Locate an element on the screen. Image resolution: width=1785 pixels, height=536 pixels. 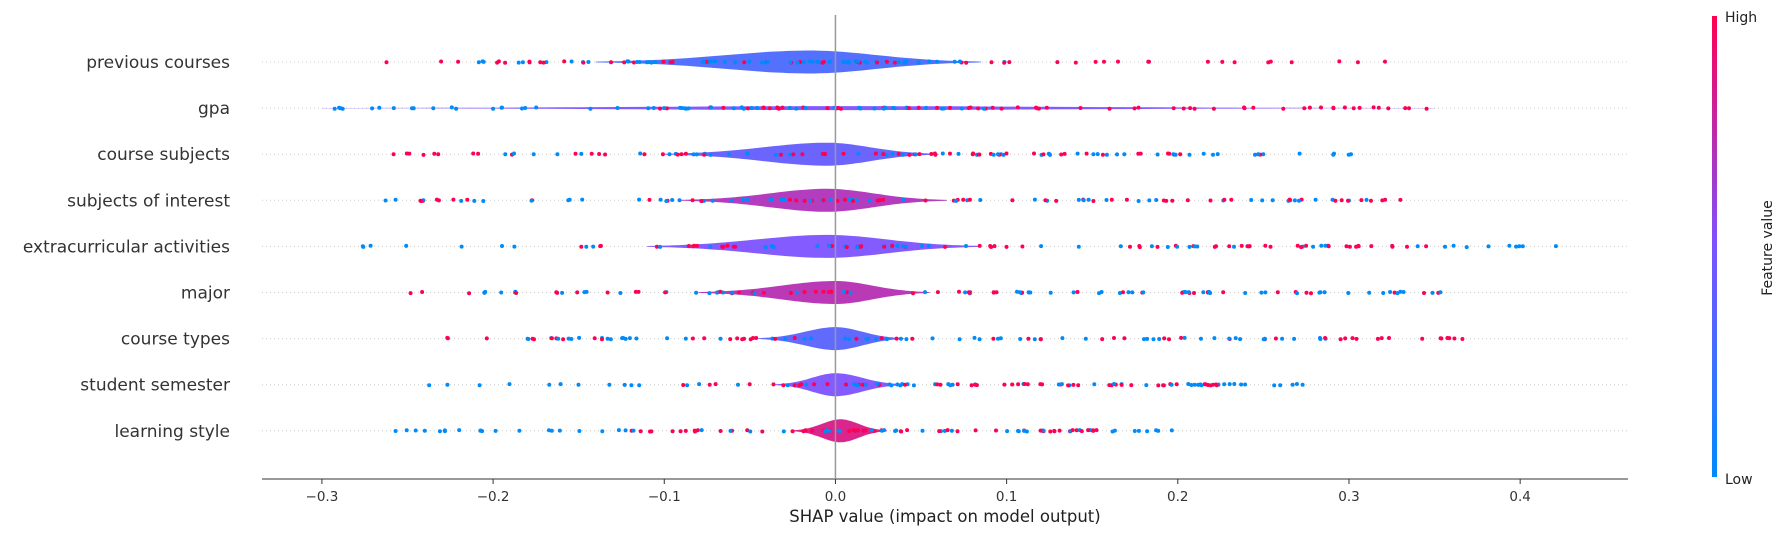
colorbar-gradient is located at coordinates (1714, 246).